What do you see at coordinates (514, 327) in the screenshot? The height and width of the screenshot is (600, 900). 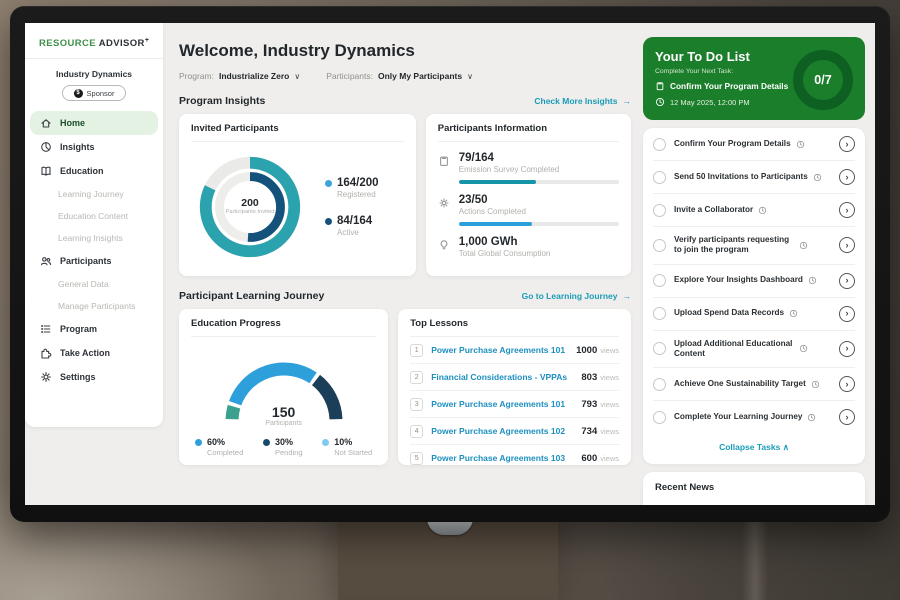 I see `card-title: Top Lessons` at bounding box center [514, 327].